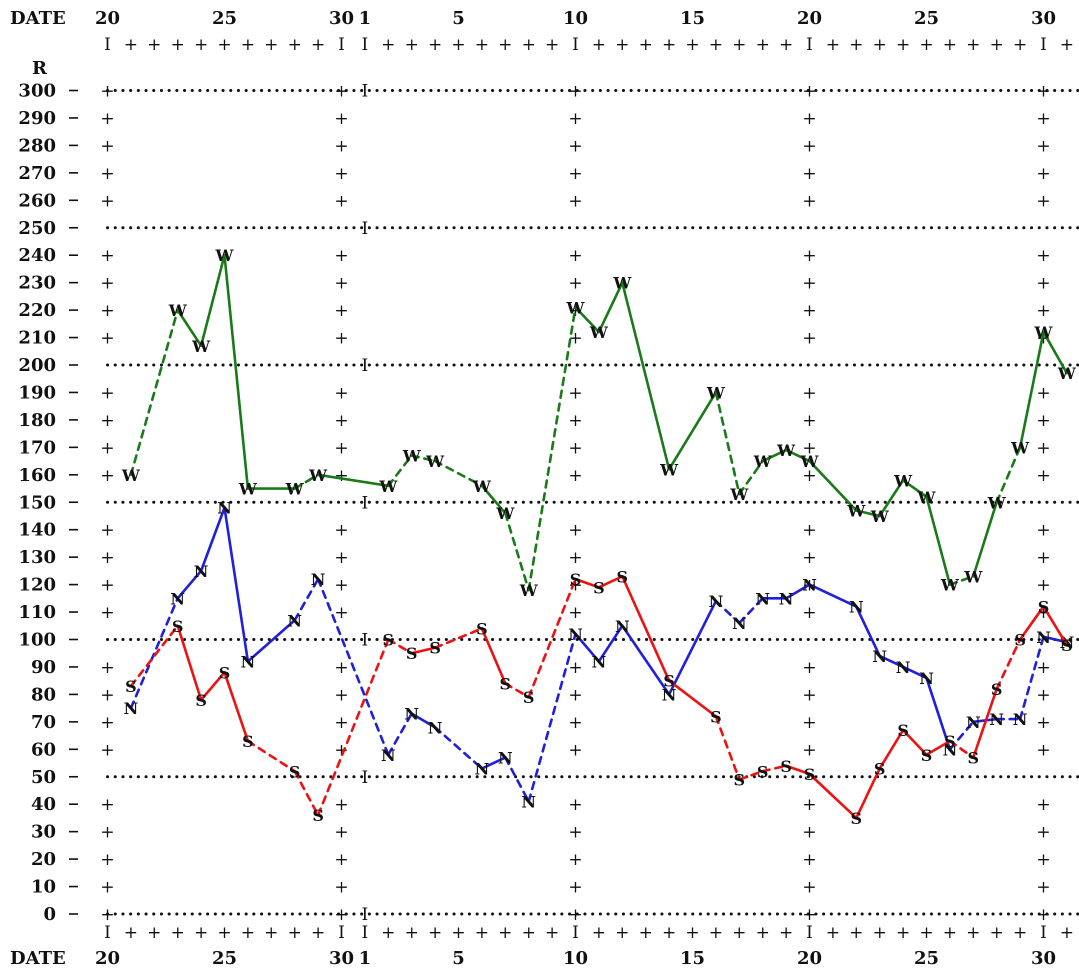  Describe the element at coordinates (37, 145) in the screenshot. I see `y-tick-label: 280` at that location.